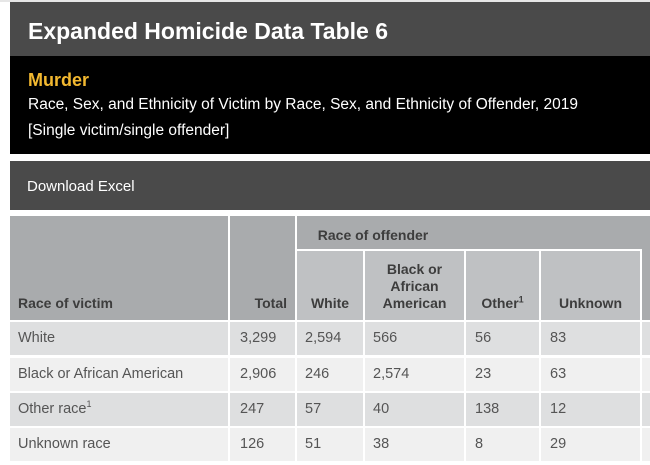 This screenshot has height=465, width=650. What do you see at coordinates (64, 444) in the screenshot?
I see `cell-value: Unknown race` at bounding box center [64, 444].